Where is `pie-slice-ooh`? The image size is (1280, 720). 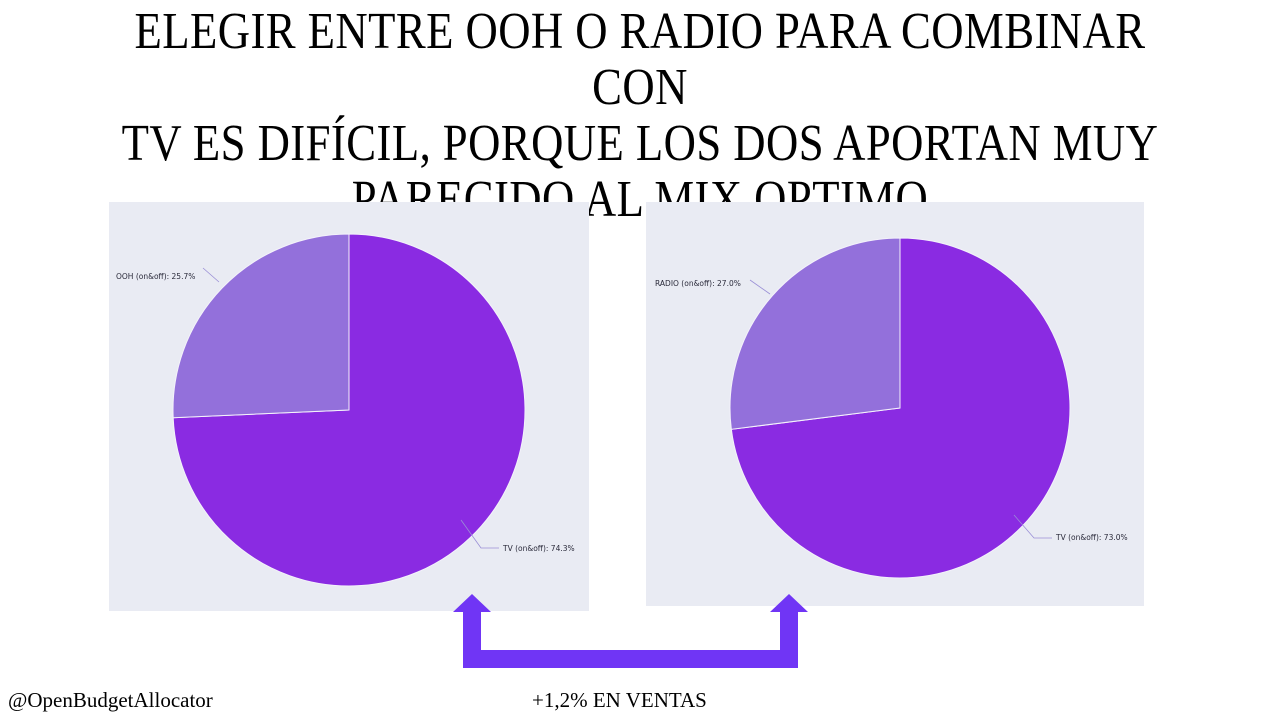 pie-slice-ooh is located at coordinates (261, 326).